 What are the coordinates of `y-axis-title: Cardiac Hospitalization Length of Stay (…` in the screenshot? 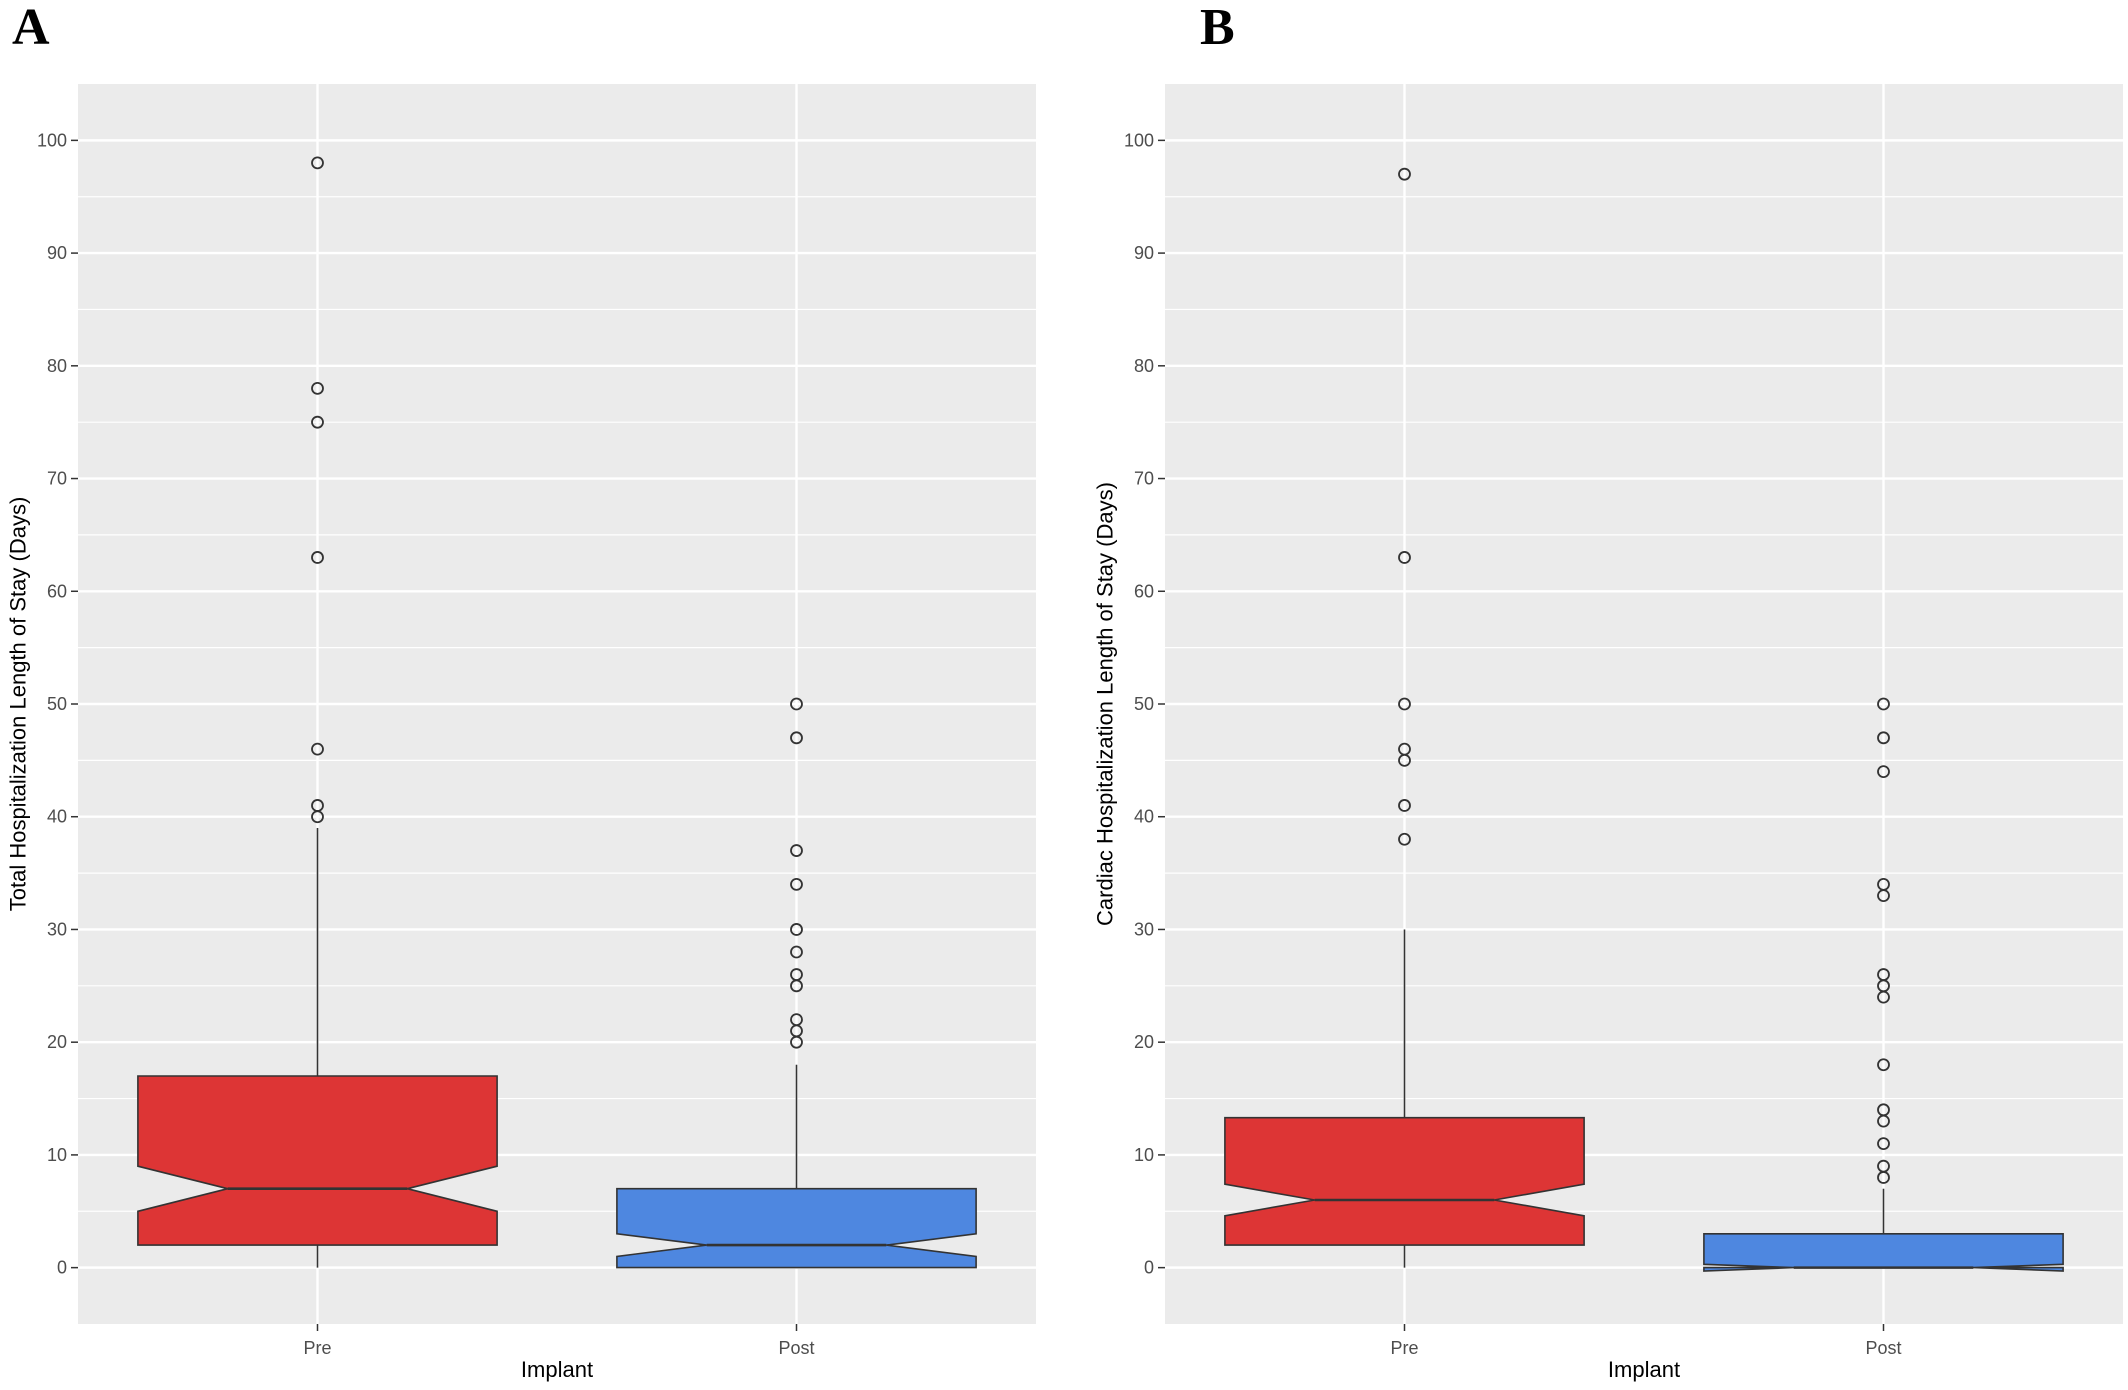 It's located at (1105, 704).